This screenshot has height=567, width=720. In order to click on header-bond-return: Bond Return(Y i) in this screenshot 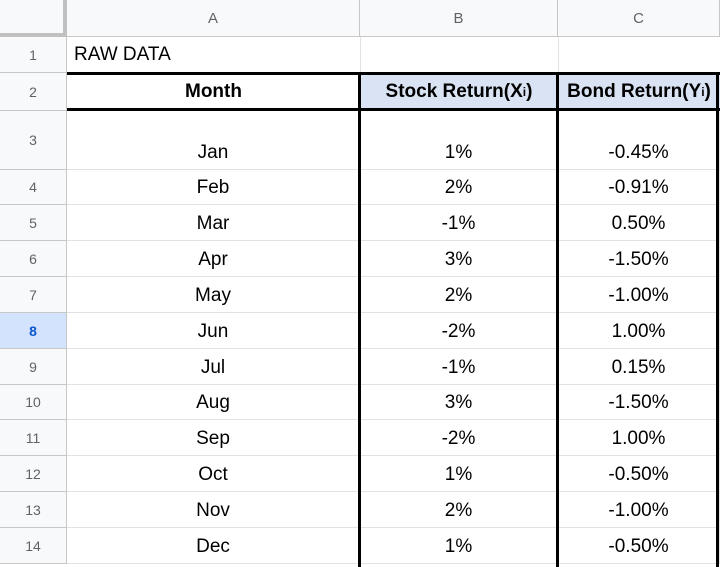, I will do `click(639, 91)`.